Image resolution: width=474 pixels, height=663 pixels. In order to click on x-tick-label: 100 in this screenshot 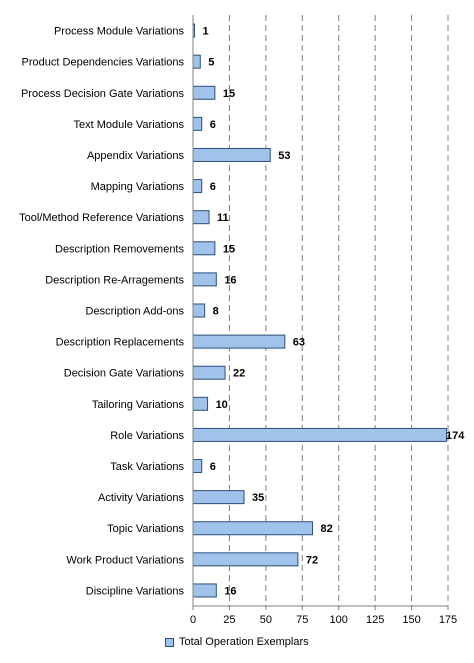, I will do `click(339, 620)`.